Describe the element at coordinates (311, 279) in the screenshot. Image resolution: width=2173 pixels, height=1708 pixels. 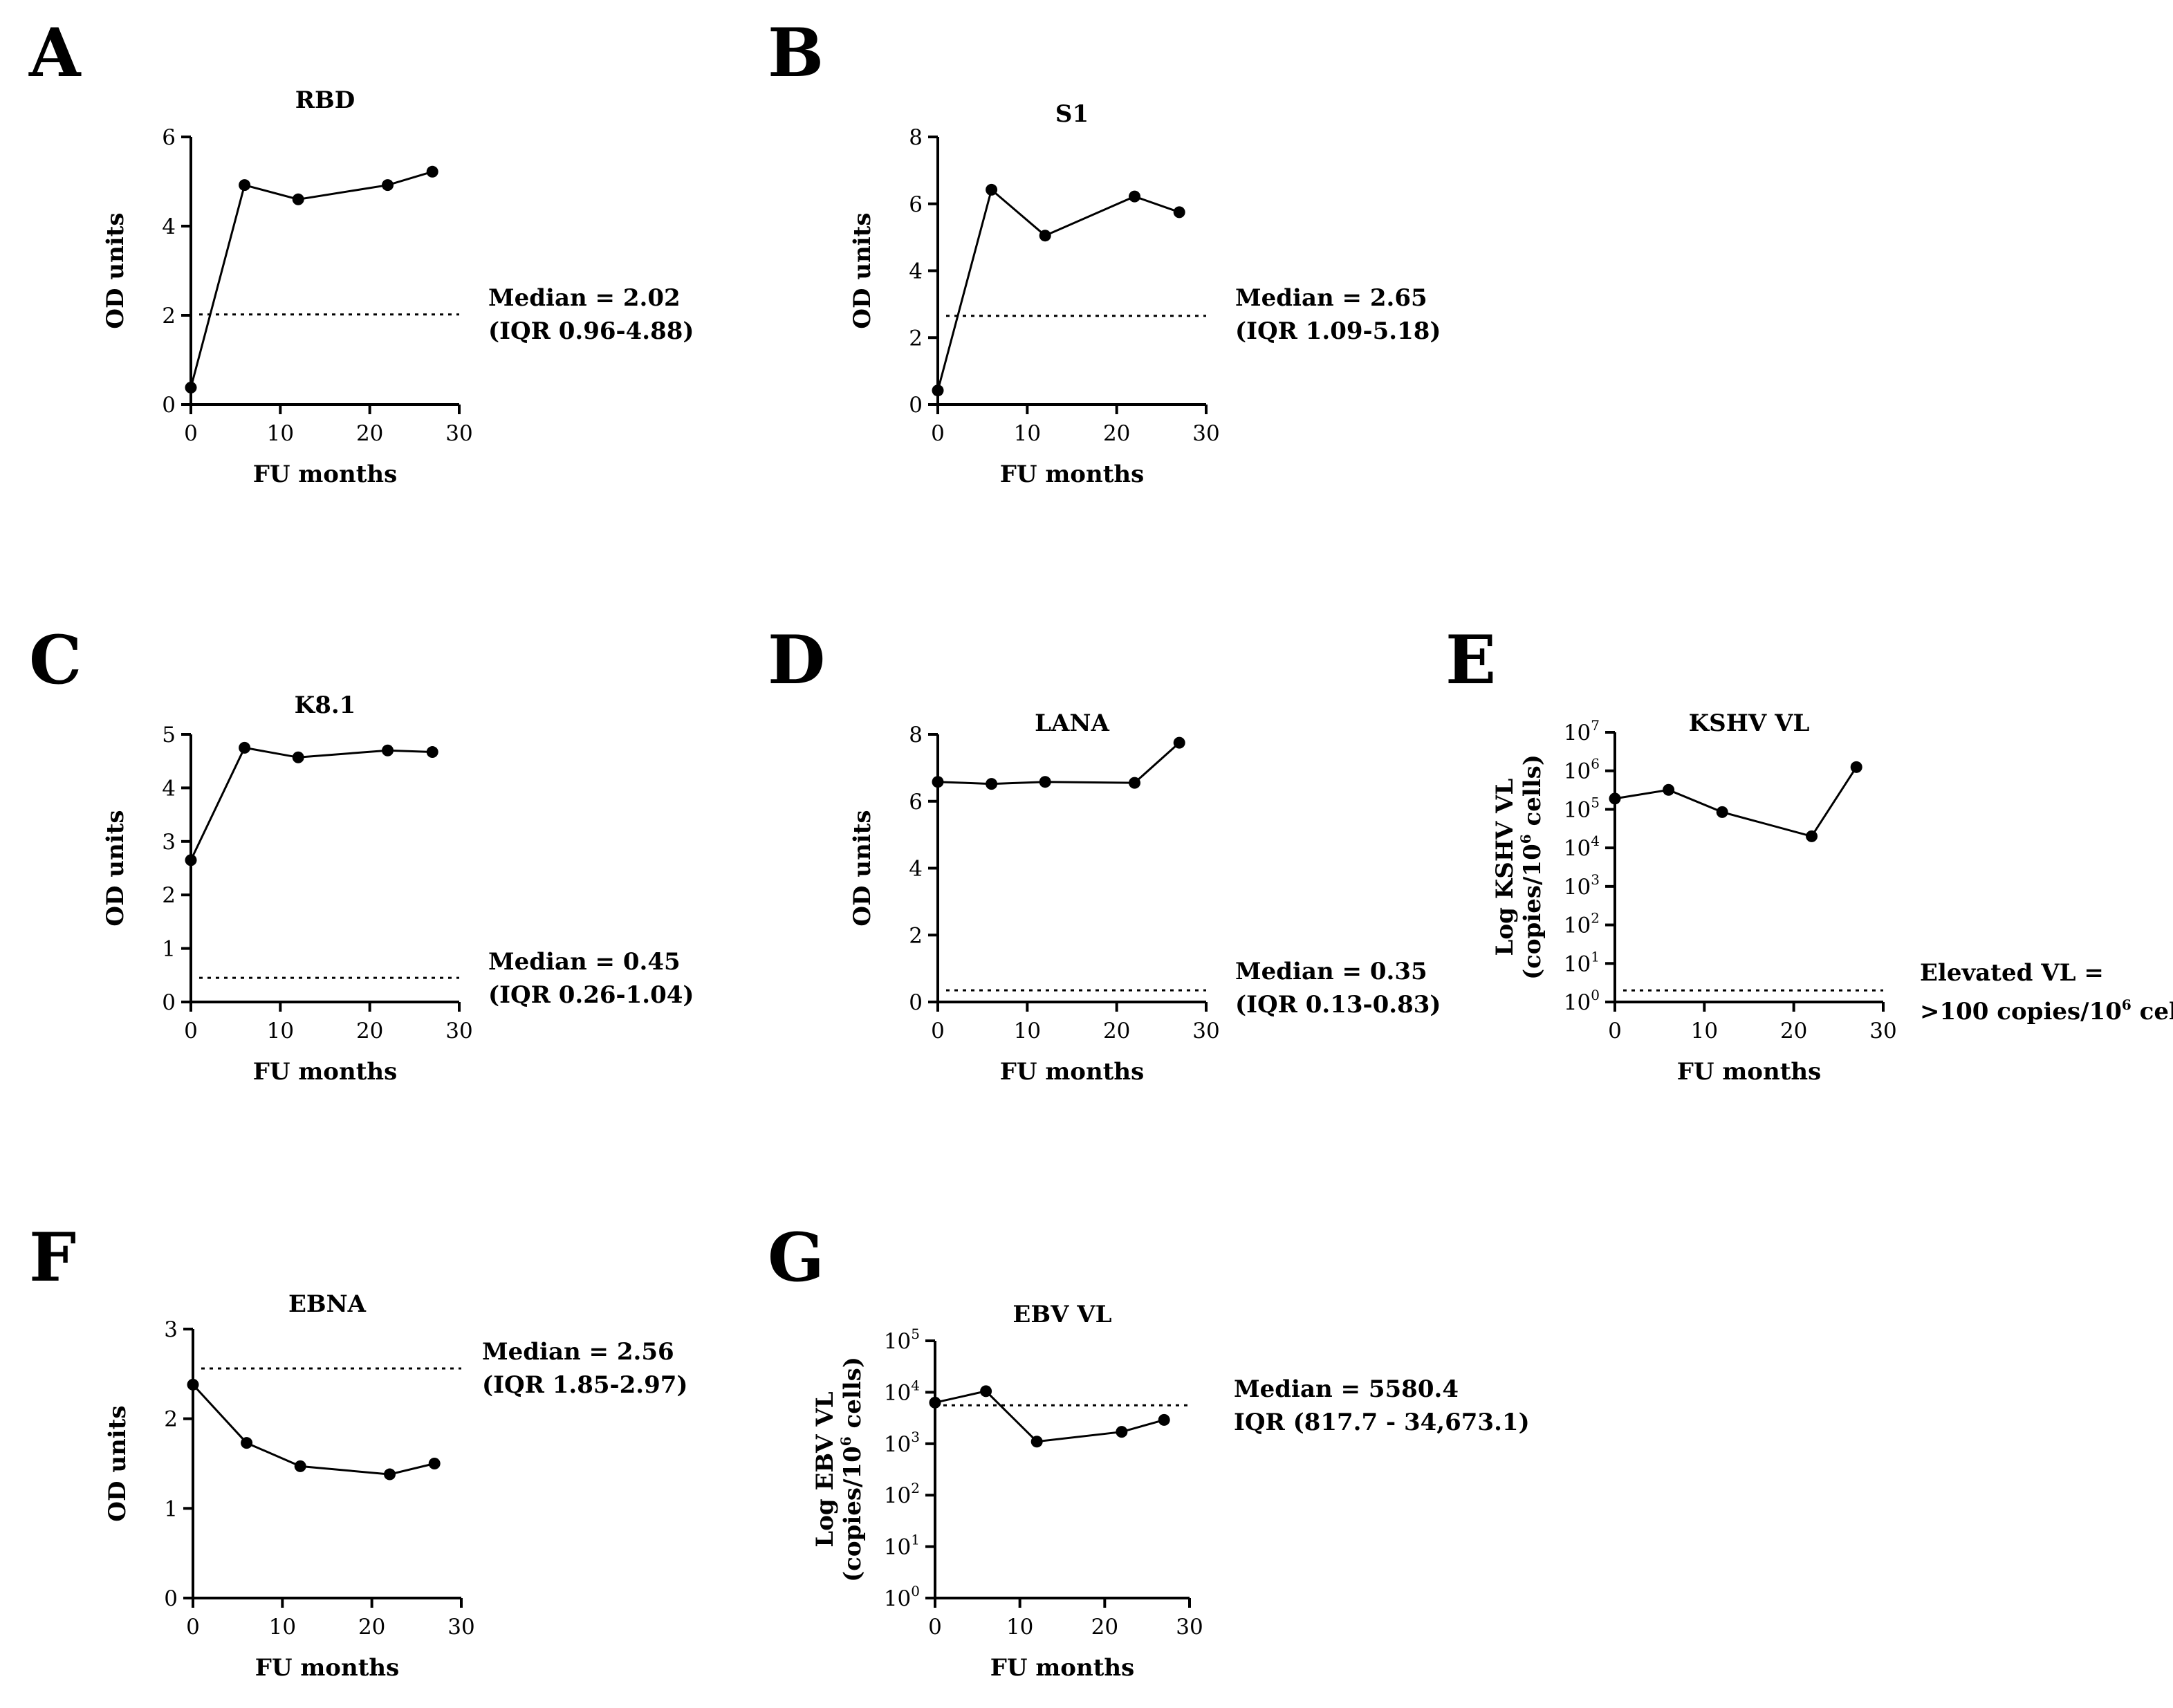
I see `series-line-a` at that location.